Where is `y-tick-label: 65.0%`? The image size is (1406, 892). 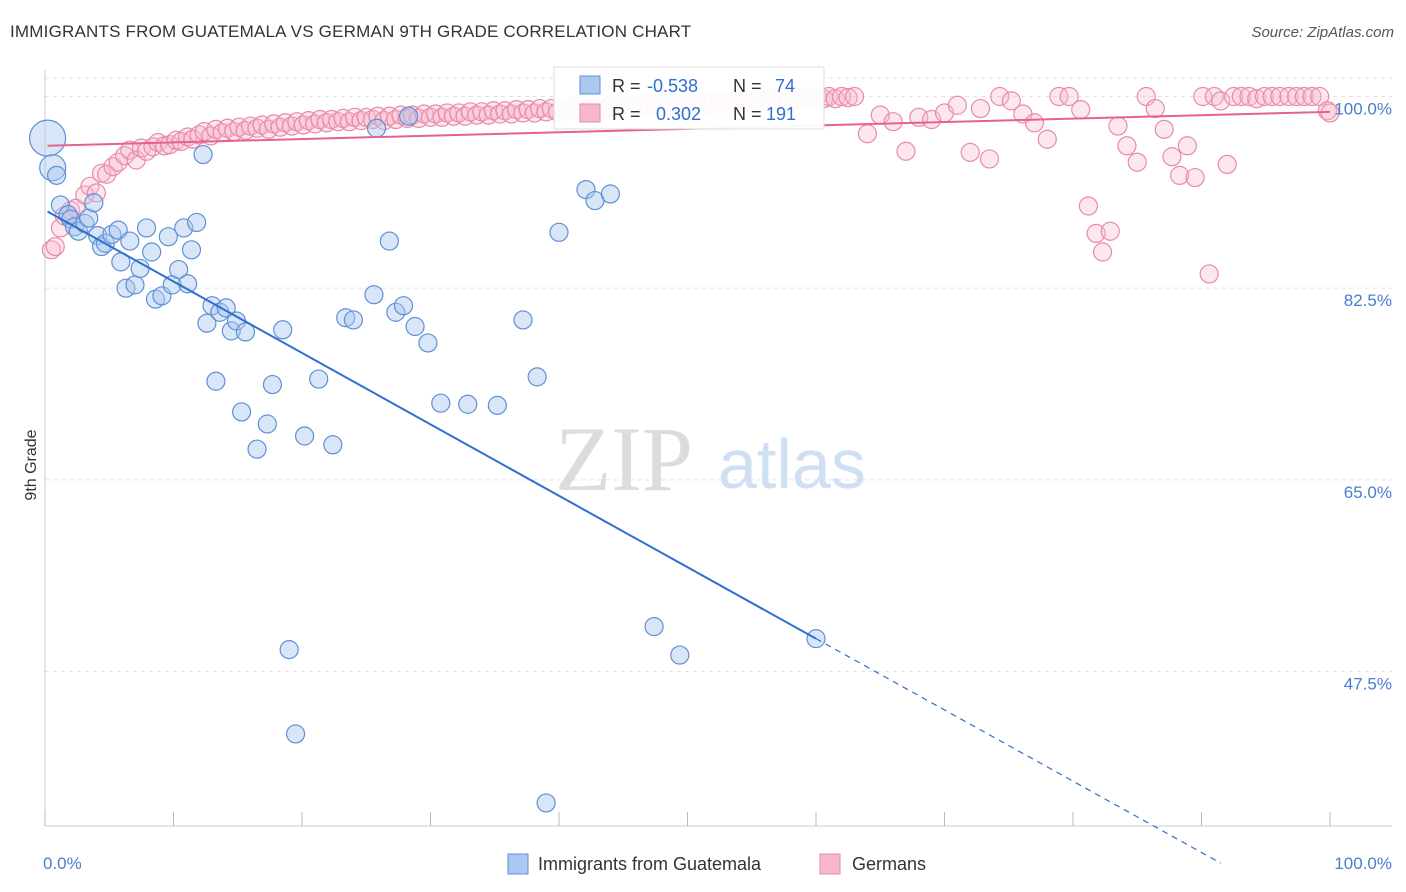
y-tick-label: 65.0% is located at coordinates (1368, 492).